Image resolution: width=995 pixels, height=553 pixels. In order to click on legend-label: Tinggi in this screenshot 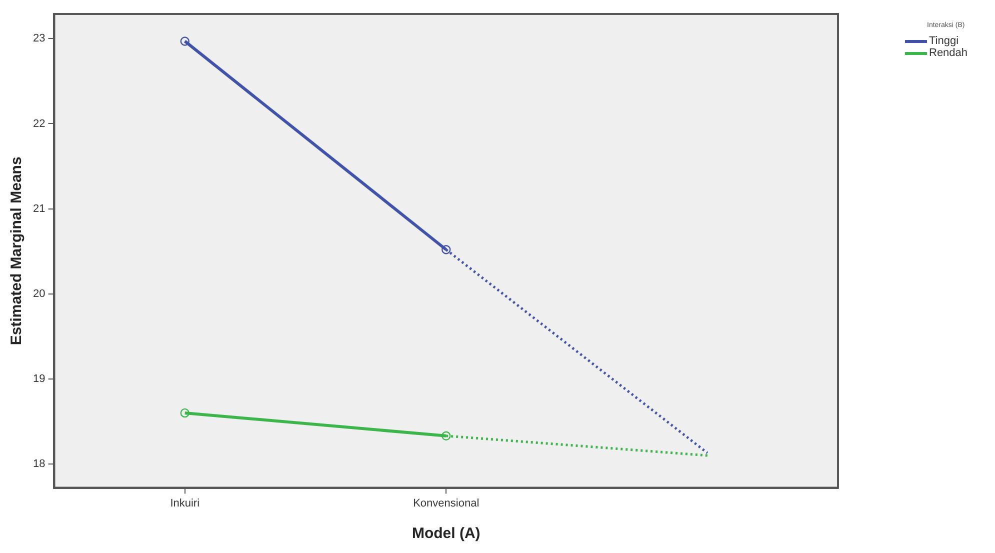, I will do `click(944, 41)`.